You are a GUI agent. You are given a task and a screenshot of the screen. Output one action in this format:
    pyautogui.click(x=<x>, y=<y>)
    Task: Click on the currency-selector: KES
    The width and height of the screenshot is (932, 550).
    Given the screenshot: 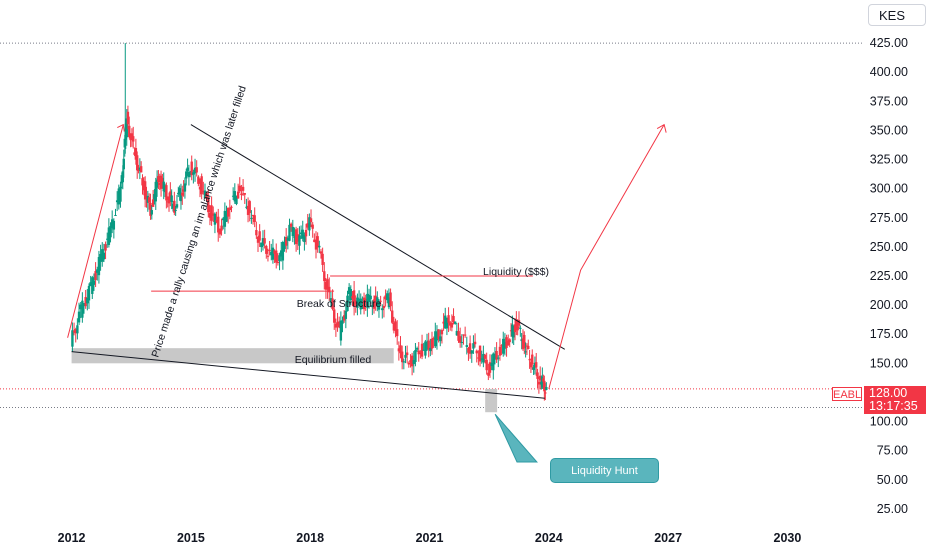 What is the action you would take?
    pyautogui.click(x=897, y=15)
    